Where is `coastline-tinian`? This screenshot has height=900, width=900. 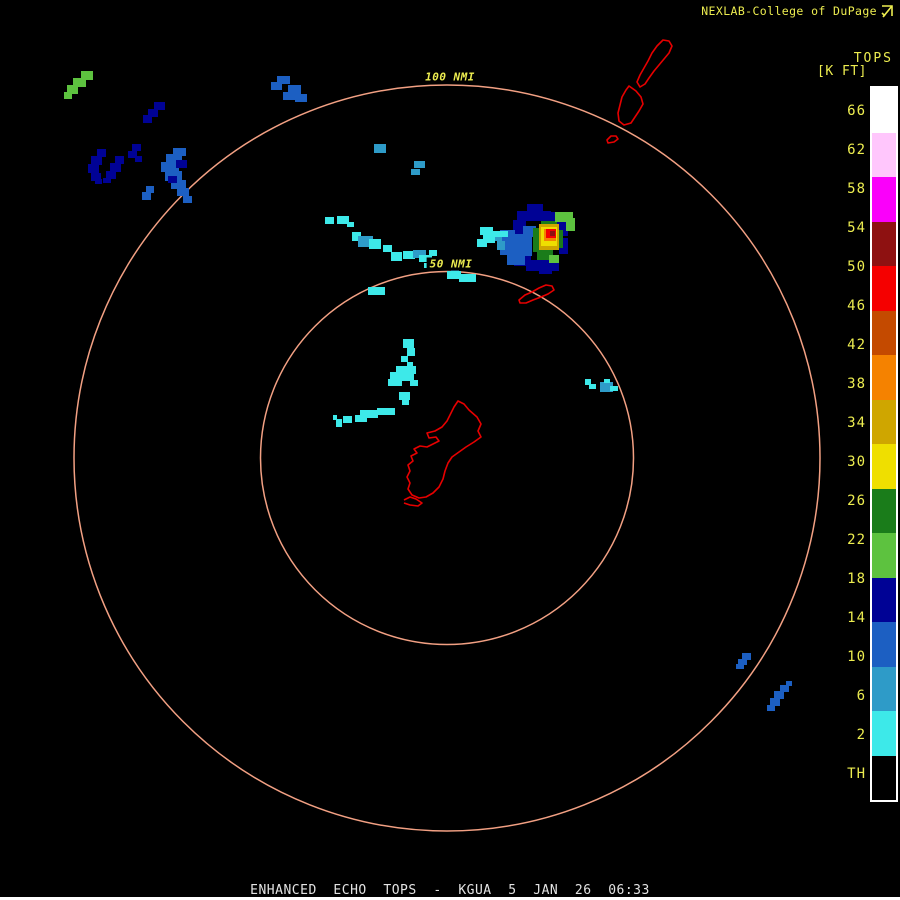
coastline-tinian is located at coordinates (630, 105).